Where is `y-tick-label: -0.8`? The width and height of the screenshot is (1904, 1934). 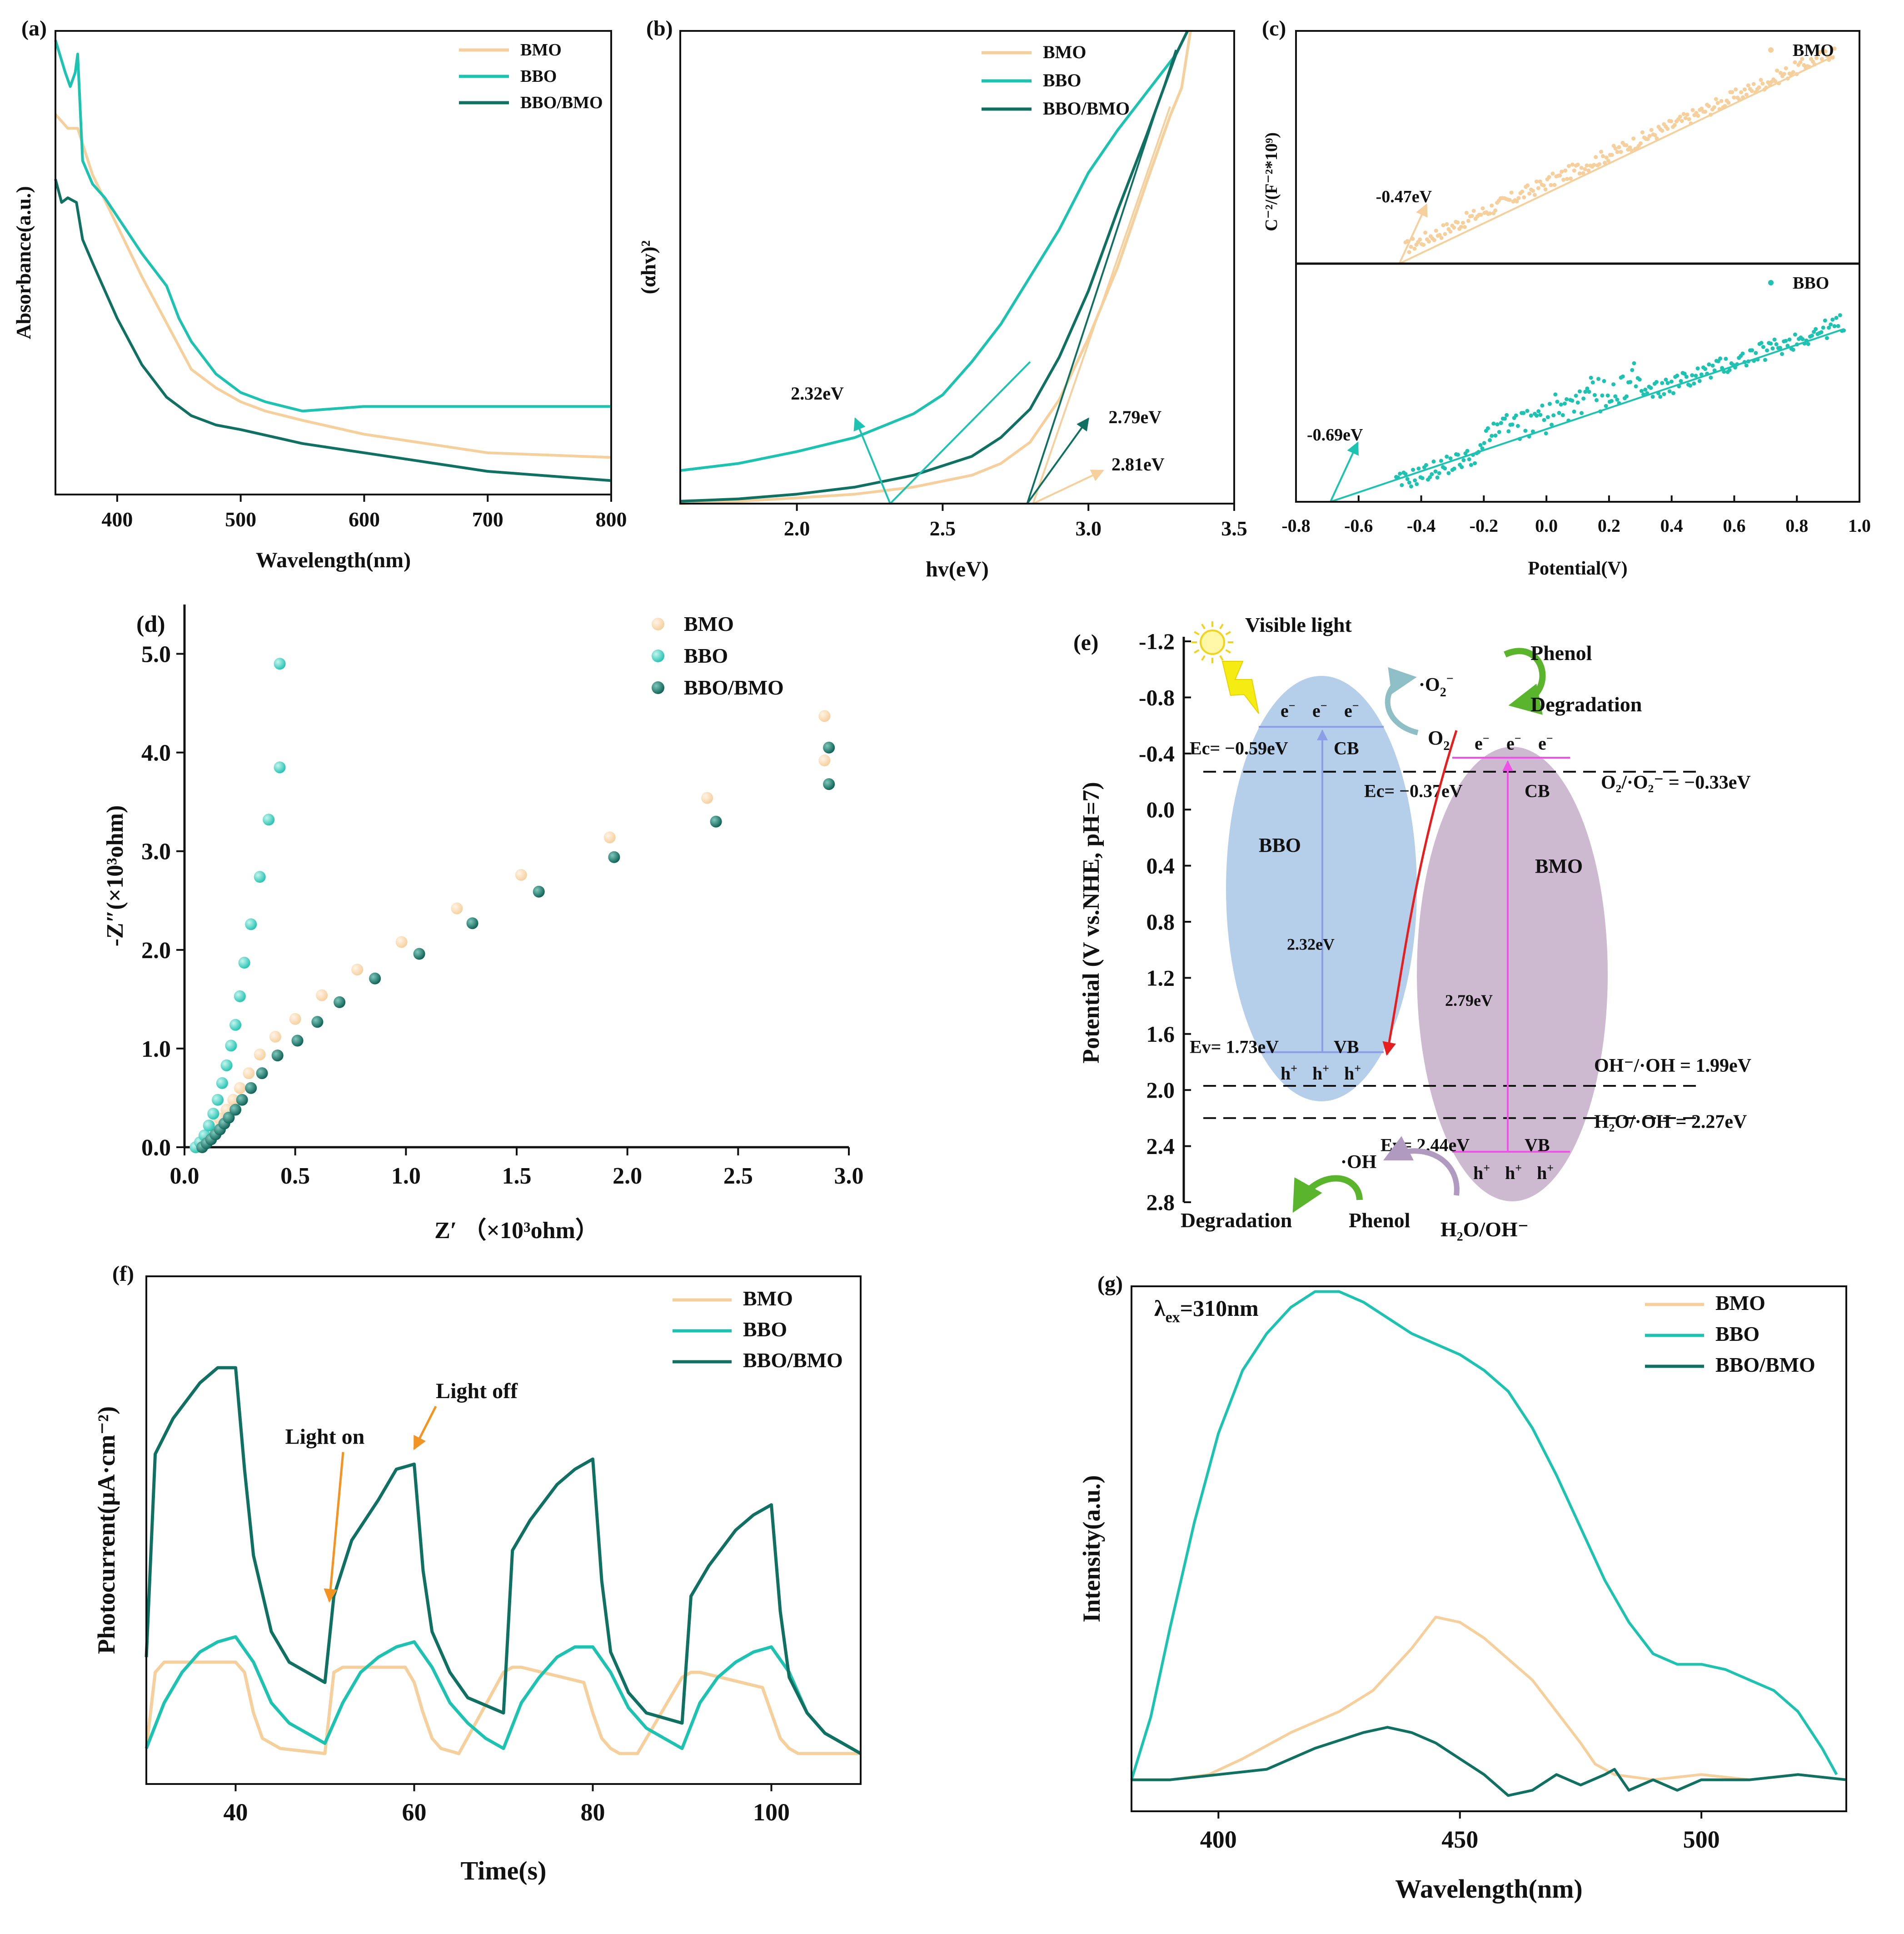 y-tick-label: -0.8 is located at coordinates (1157, 697).